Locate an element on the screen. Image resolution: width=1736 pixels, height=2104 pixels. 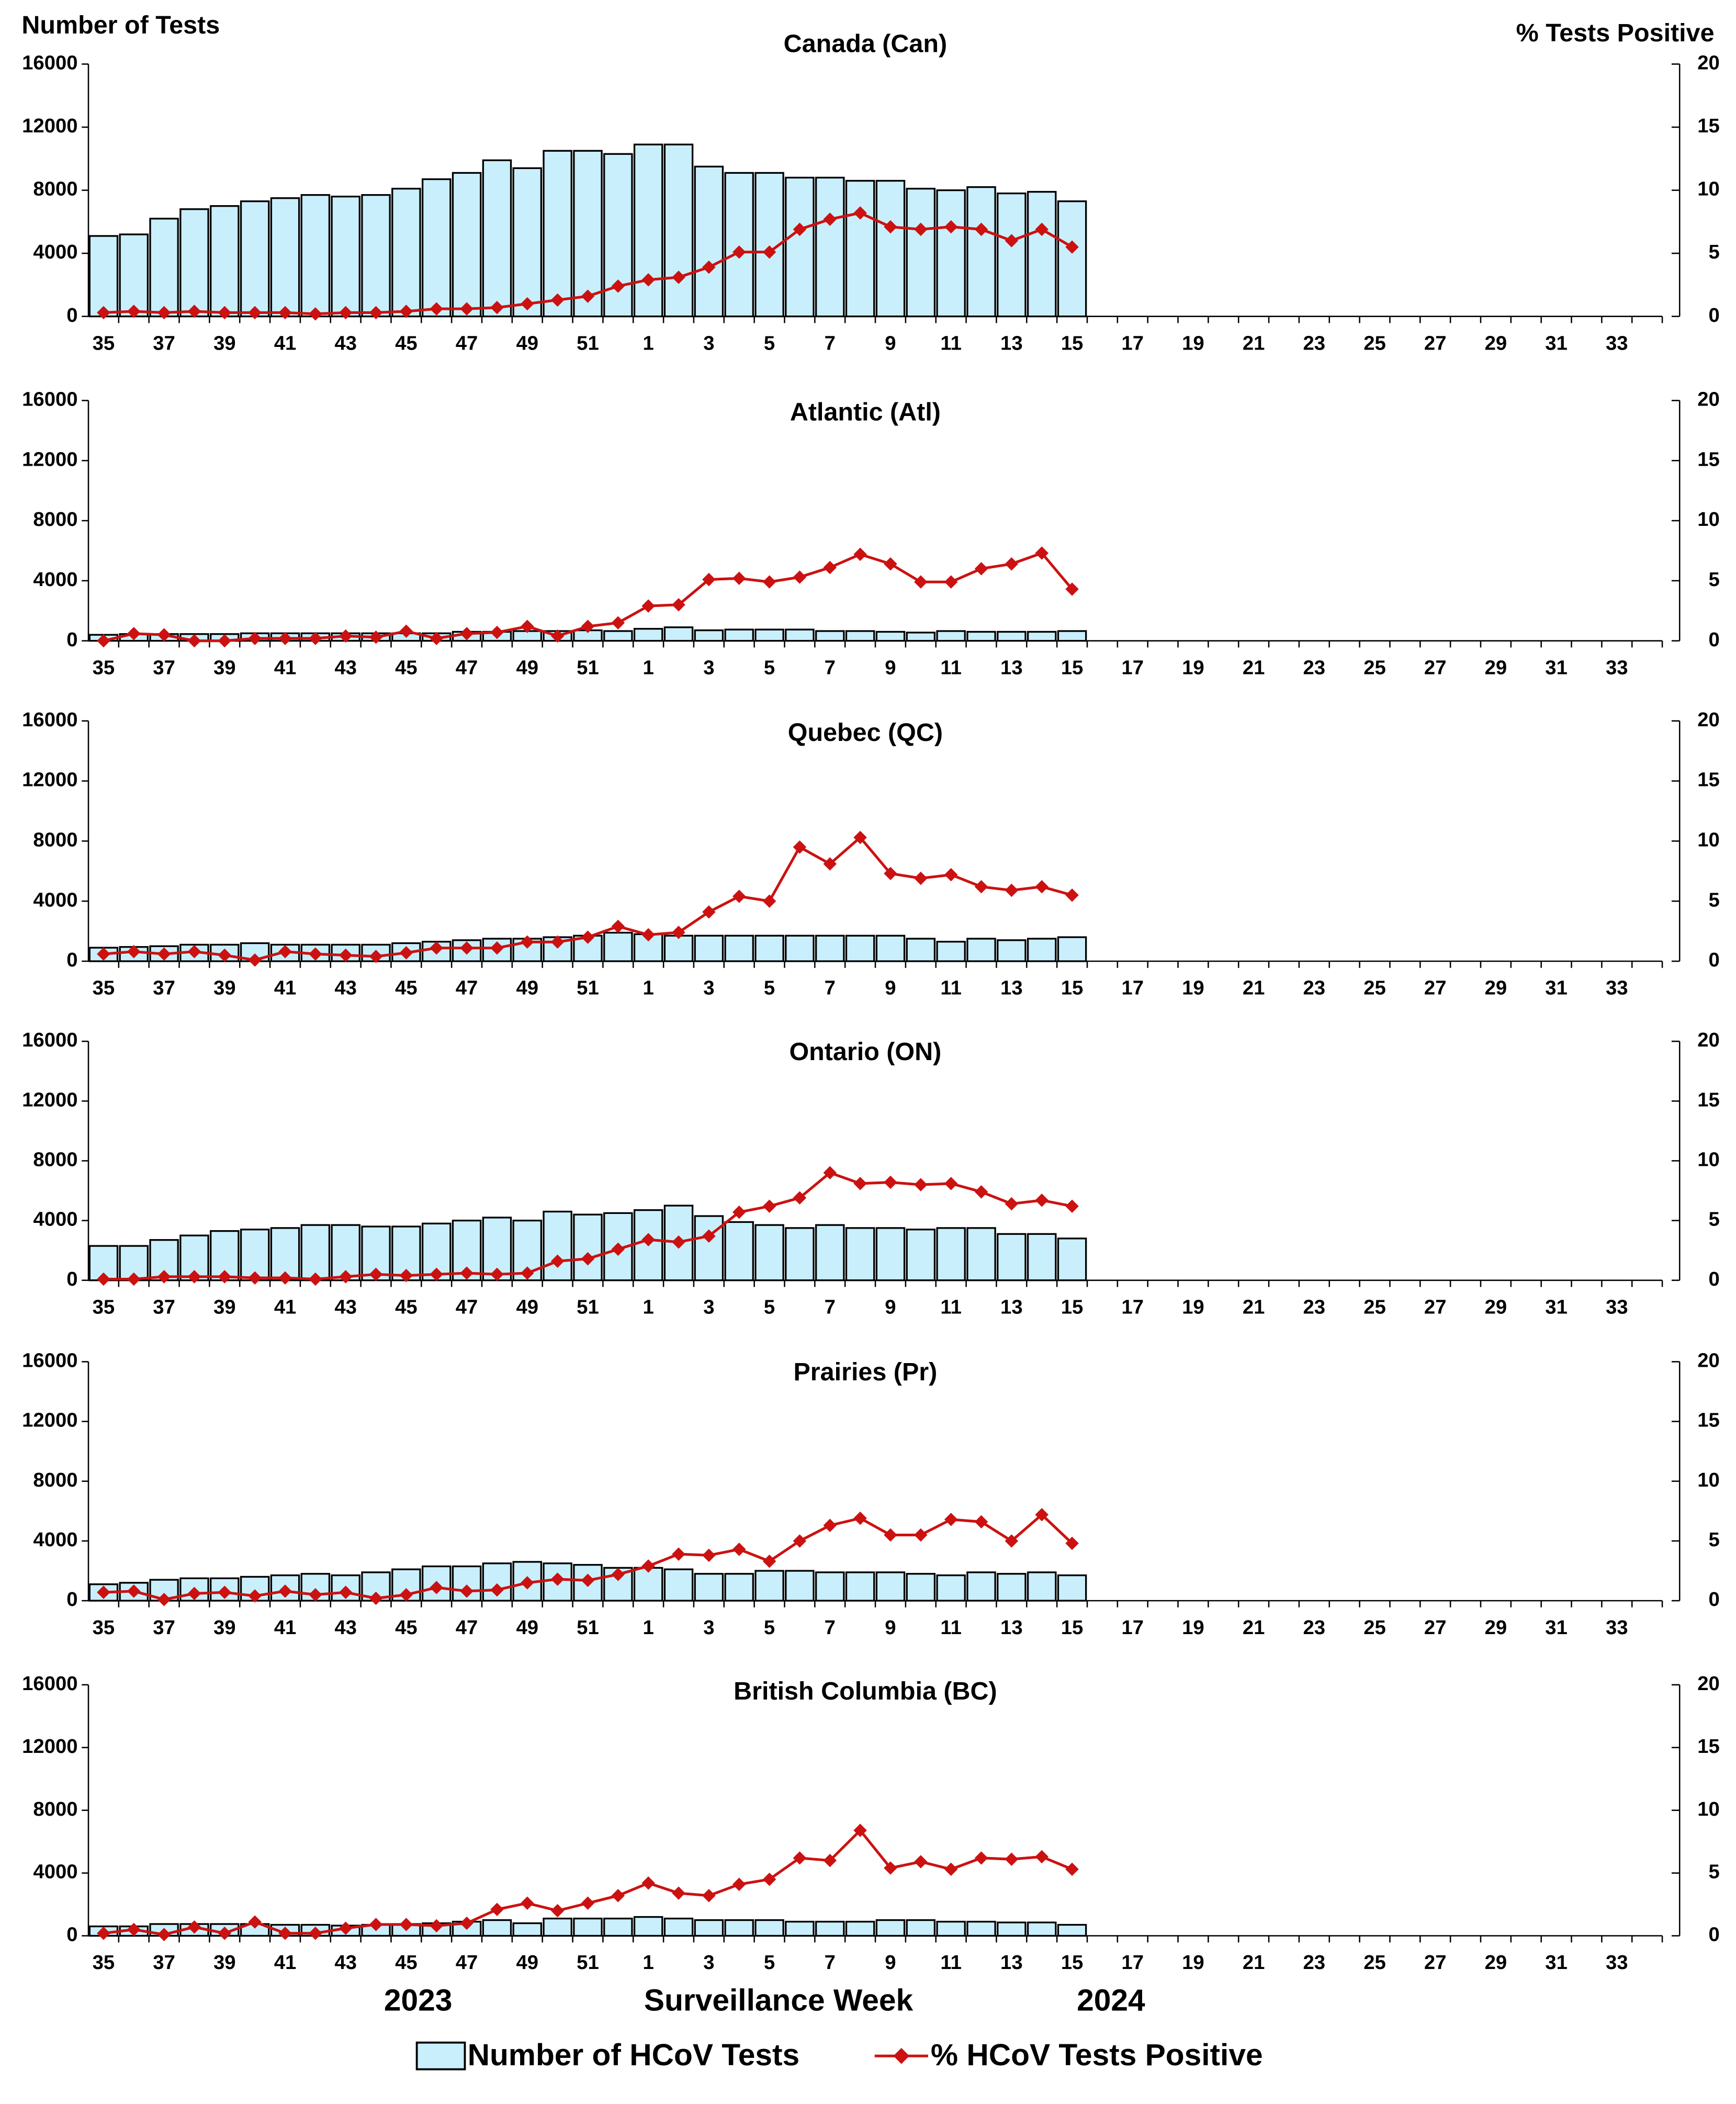
x-tick-label: 21 is located at coordinates (1254, 988).